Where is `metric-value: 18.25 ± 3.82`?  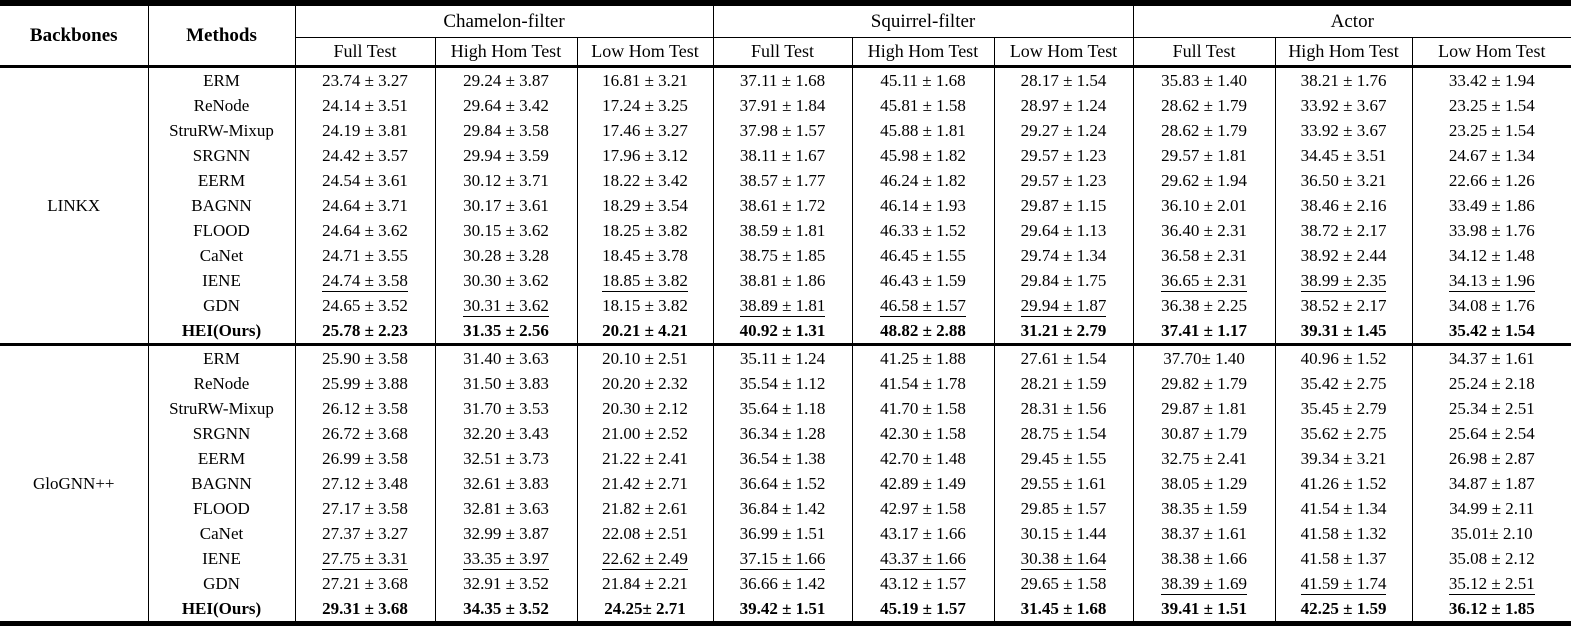 metric-value: 18.25 ± 3.82 is located at coordinates (645, 230).